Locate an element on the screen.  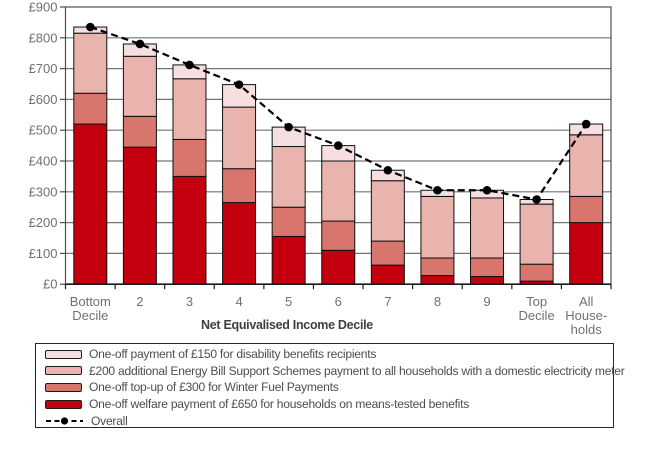
legend-row: Overall is located at coordinates (329, 420).